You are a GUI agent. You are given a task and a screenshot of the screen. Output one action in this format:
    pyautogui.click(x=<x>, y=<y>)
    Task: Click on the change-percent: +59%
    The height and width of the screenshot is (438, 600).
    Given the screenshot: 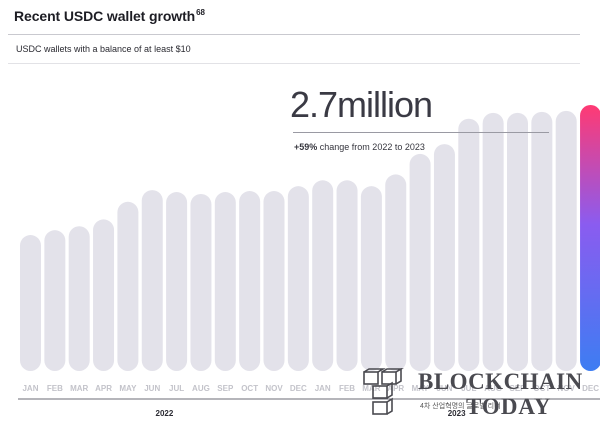 What is the action you would take?
    pyautogui.click(x=306, y=147)
    